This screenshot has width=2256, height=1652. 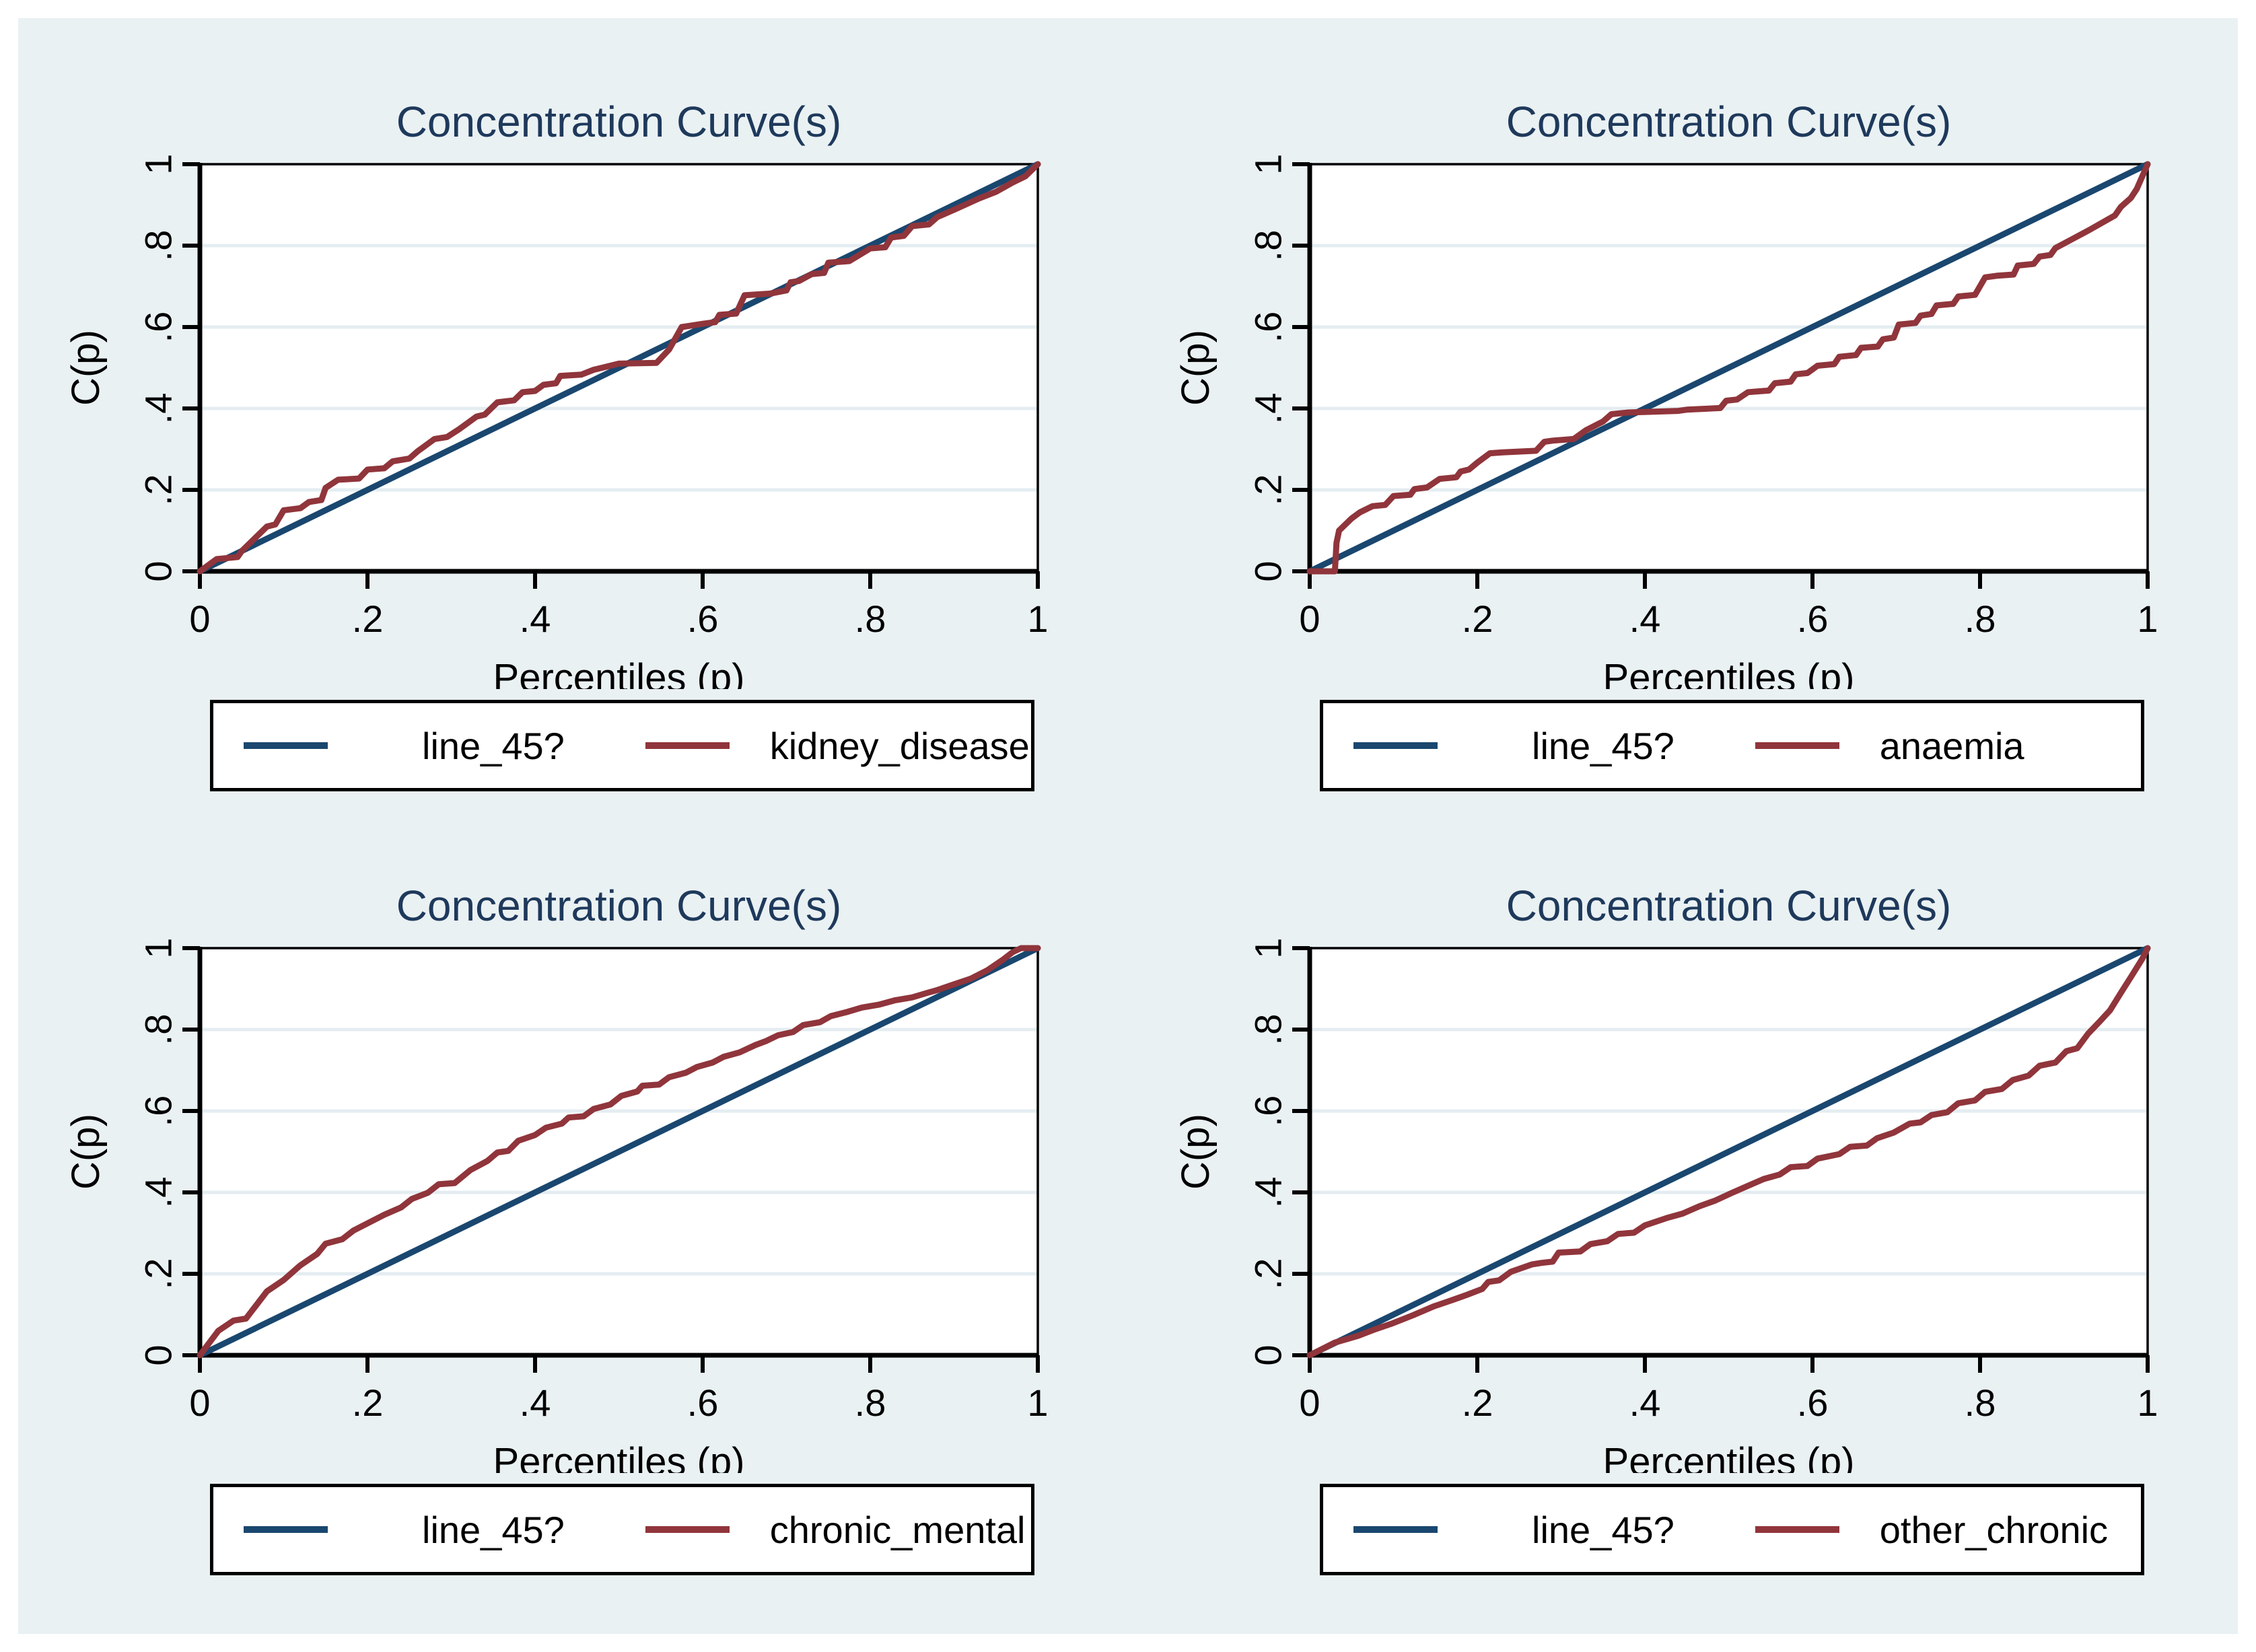 I want to click on legend-curve-label: other_chronic, so click(x=1994, y=1529).